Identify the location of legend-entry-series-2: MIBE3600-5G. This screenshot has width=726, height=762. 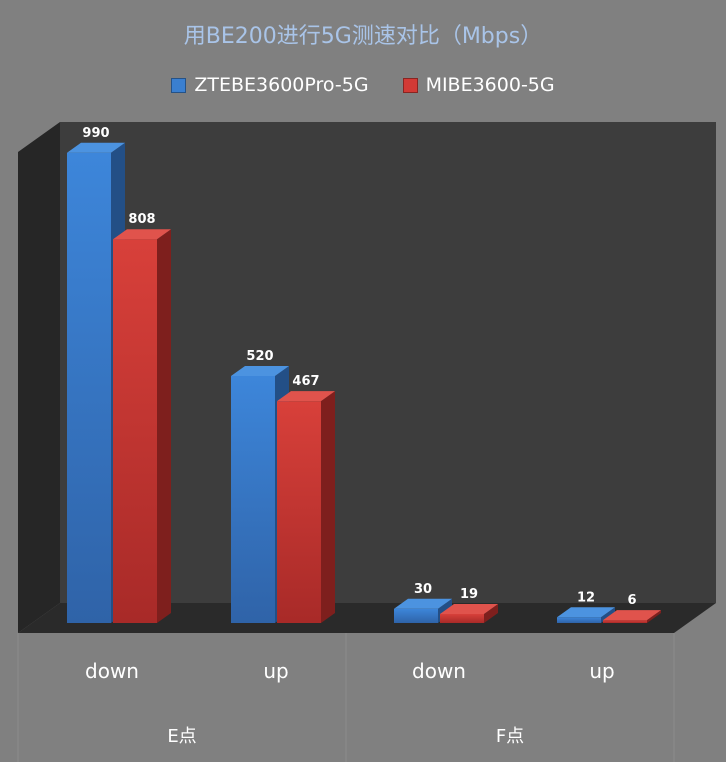
(478, 85).